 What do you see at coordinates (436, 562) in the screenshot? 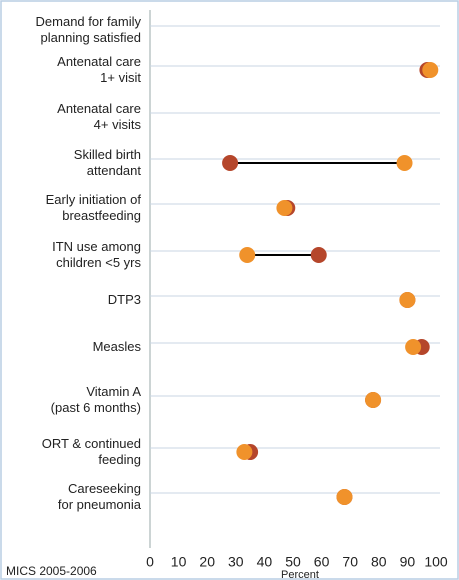
I see `x-tick-label: 100` at bounding box center [436, 562].